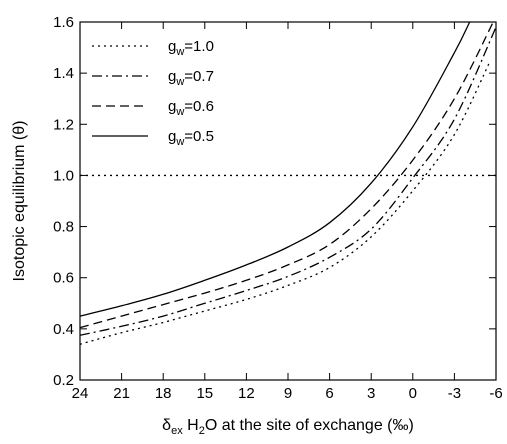  I want to click on x-tick-label: 6, so click(329, 393).